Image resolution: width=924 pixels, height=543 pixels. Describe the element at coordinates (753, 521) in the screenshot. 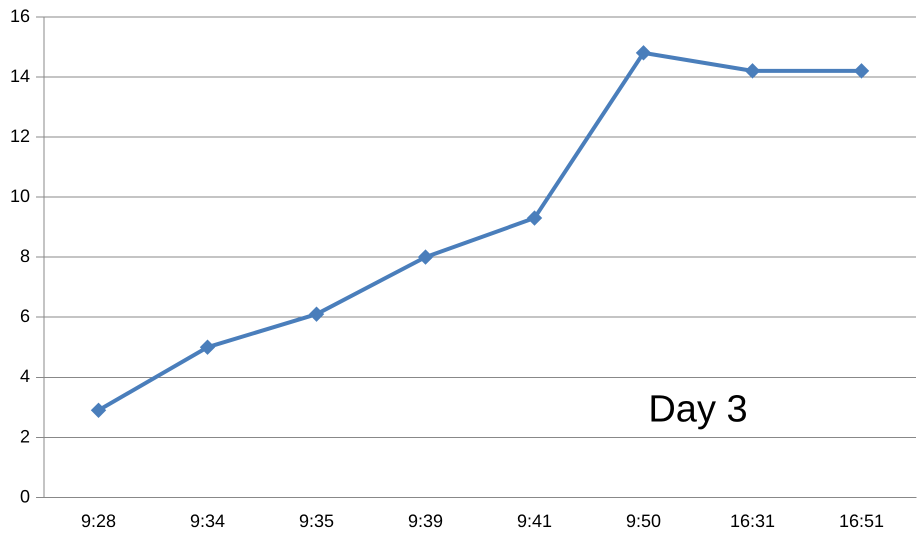

I see `x-tick-label: 16:31` at that location.